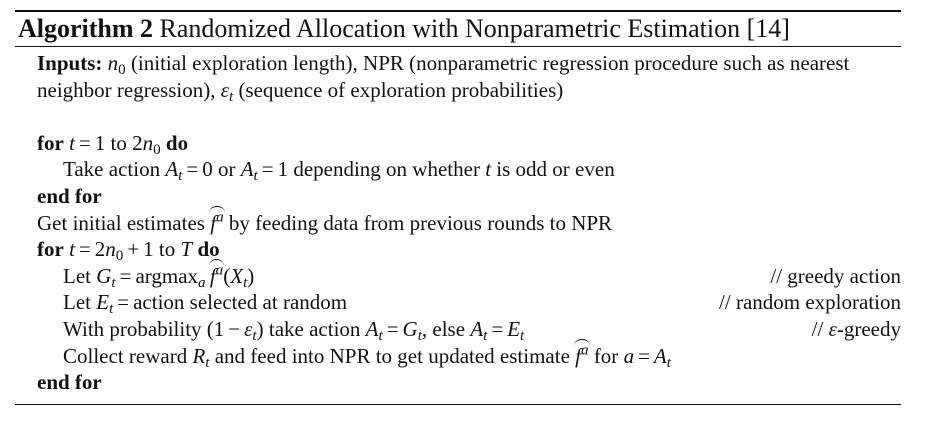  I want to click on prob-text-a: With probability (1, so click(144, 328).